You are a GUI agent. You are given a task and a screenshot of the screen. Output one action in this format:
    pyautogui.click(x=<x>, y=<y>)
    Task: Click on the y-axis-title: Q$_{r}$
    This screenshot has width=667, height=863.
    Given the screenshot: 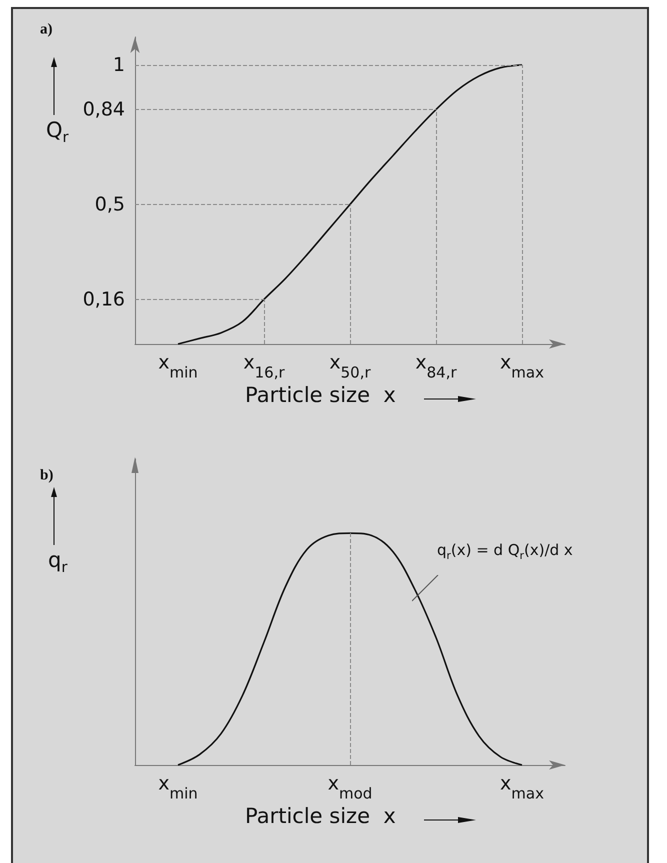 What is the action you would take?
    pyautogui.click(x=57, y=132)
    